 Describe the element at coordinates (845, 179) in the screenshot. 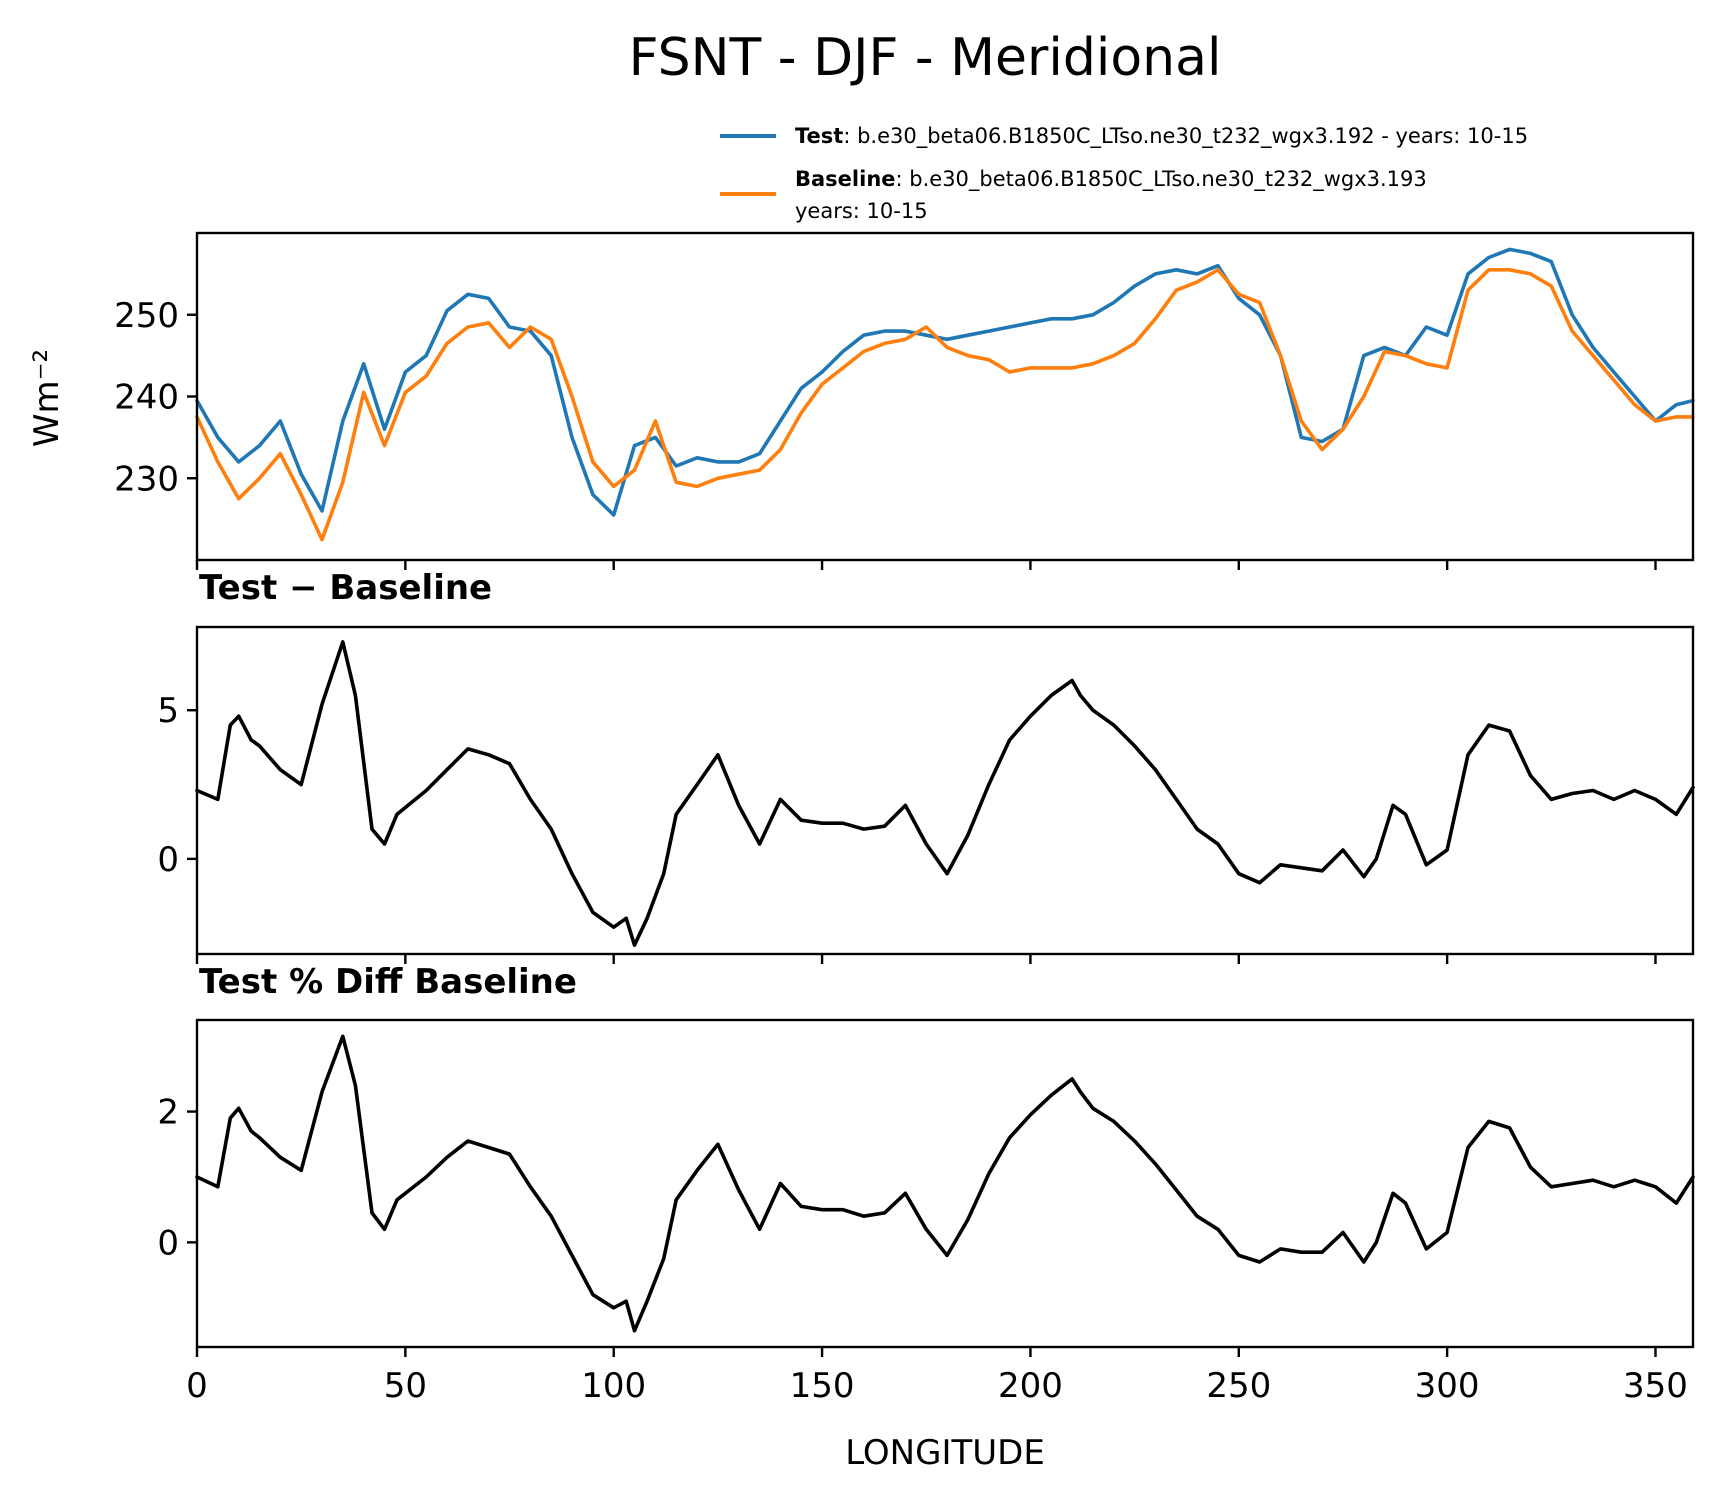

I see `legend-baseline-name: Baseline` at that location.